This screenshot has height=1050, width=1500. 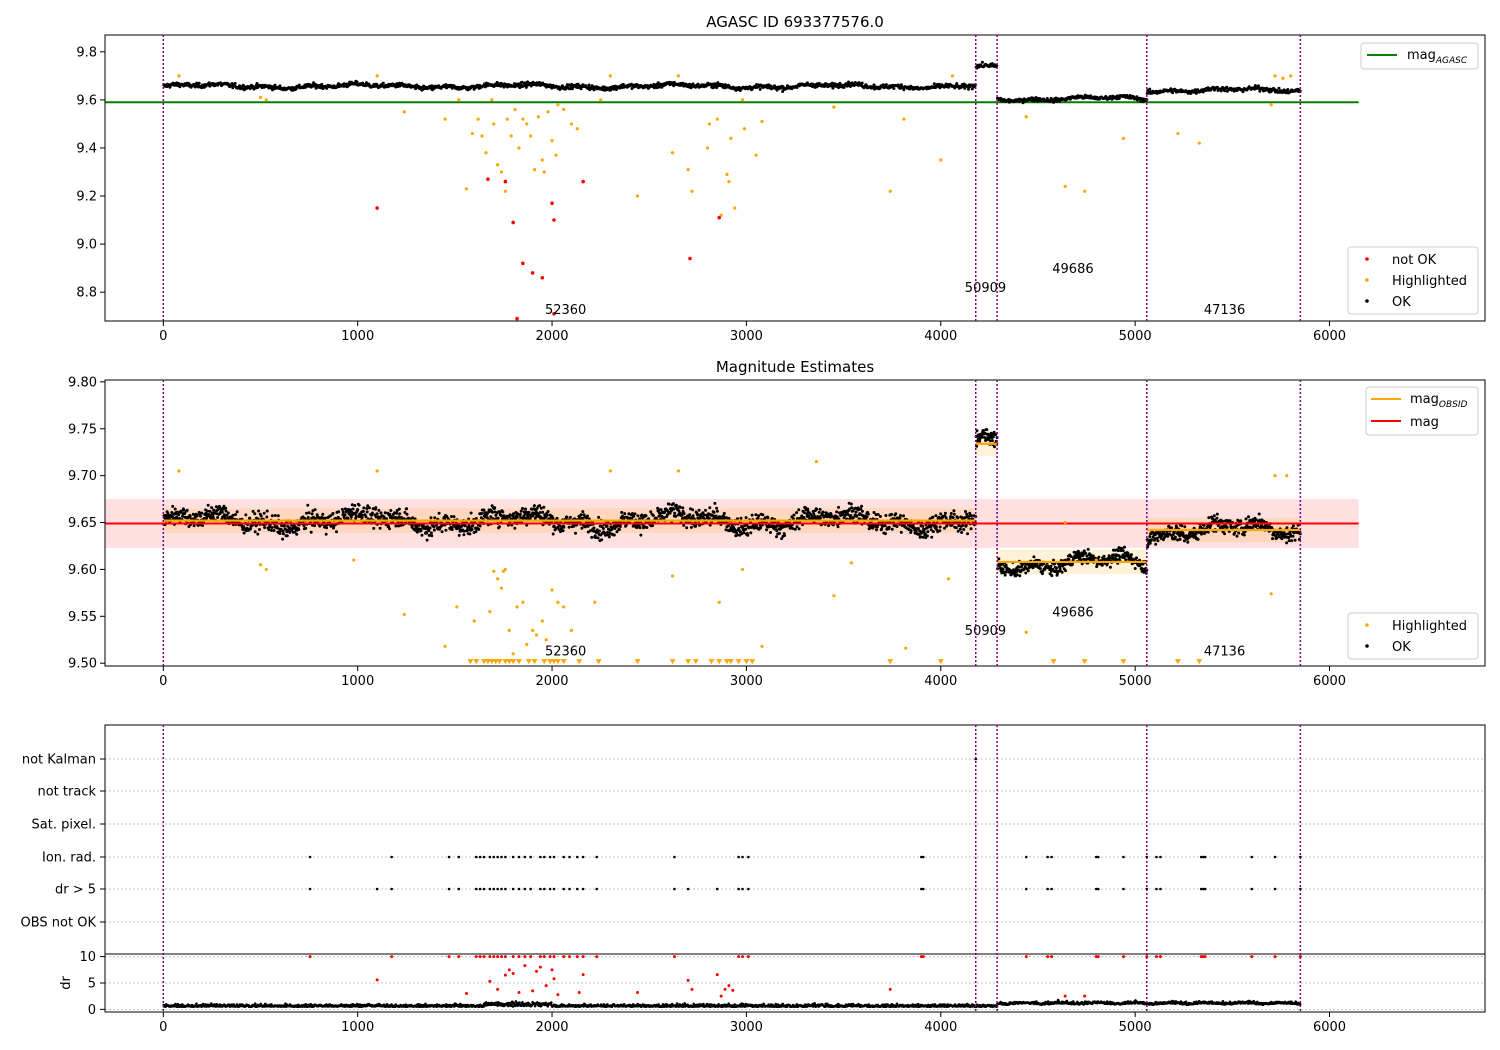 What do you see at coordinates (795, 22) in the screenshot?
I see `agasc-title: AGASC ID 693377576.0` at bounding box center [795, 22].